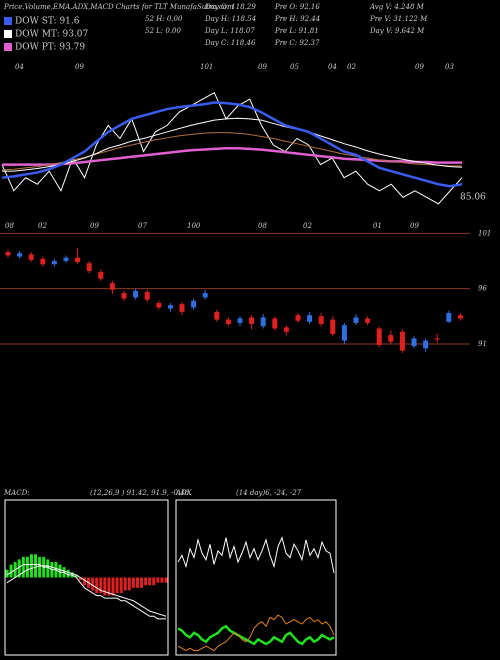 This screenshot has width=500, height=660. What do you see at coordinates (163, 31) in the screenshot?
I see `stat: 52 L: 0.00` at bounding box center [163, 31].